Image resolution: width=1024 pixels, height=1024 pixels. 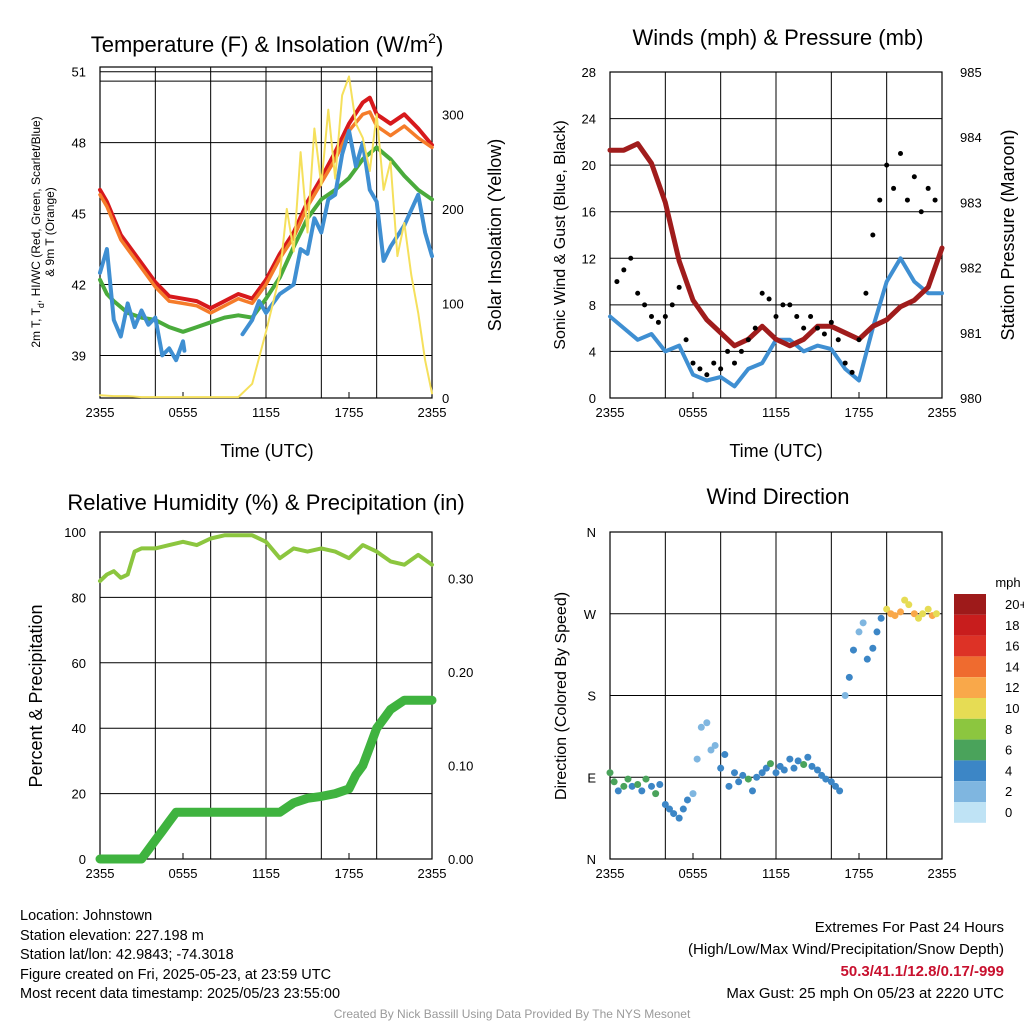 What do you see at coordinates (79, 72) in the screenshot?
I see `y-tick-label: 51` at bounding box center [79, 72].